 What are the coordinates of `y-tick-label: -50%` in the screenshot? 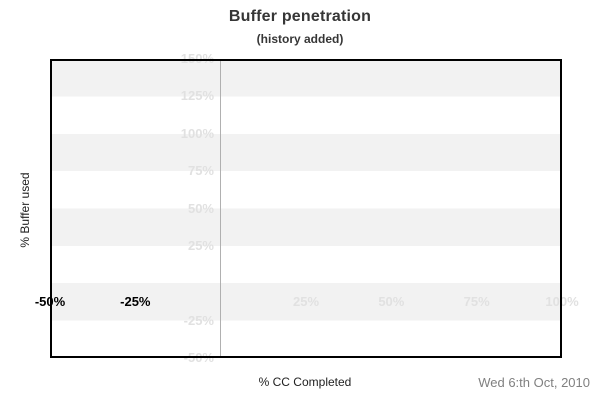 It's located at (198, 357).